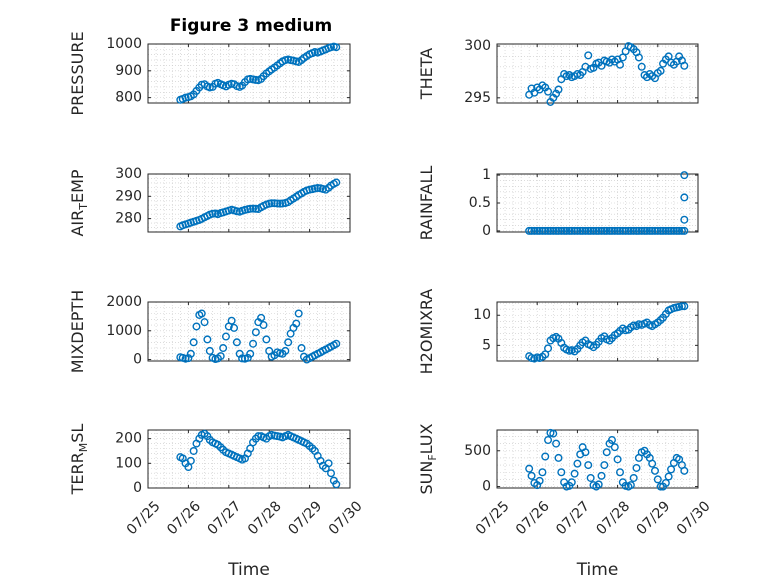  Describe the element at coordinates (480, 203) in the screenshot. I see `y-tick-label: 0.5` at that location.